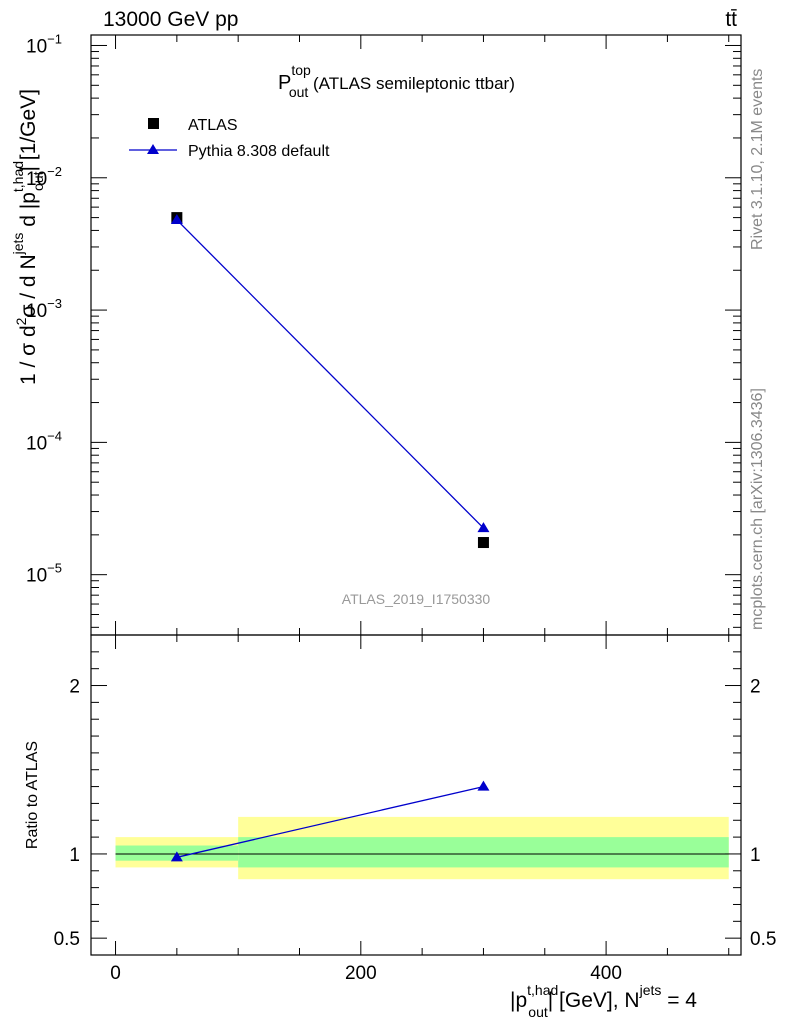  What do you see at coordinates (299, 92) in the screenshot?
I see `title-subscript: out` at bounding box center [299, 92].